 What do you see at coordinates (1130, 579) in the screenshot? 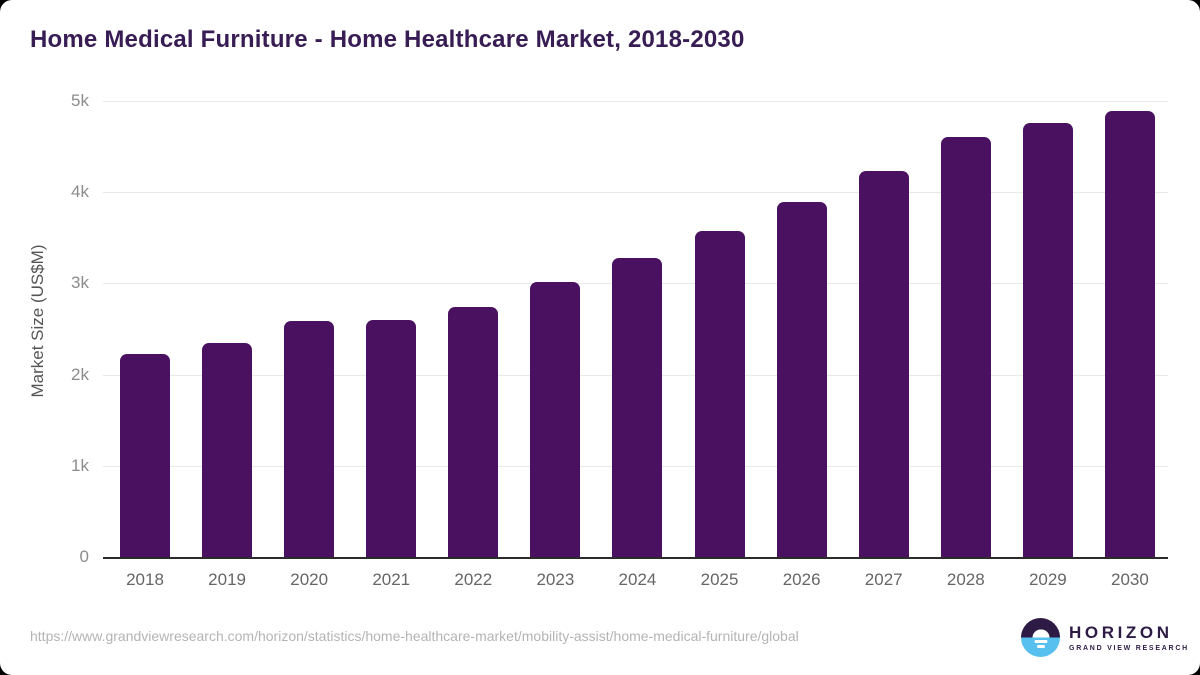
I see `x-tick-label-2030: 2030` at bounding box center [1130, 579].